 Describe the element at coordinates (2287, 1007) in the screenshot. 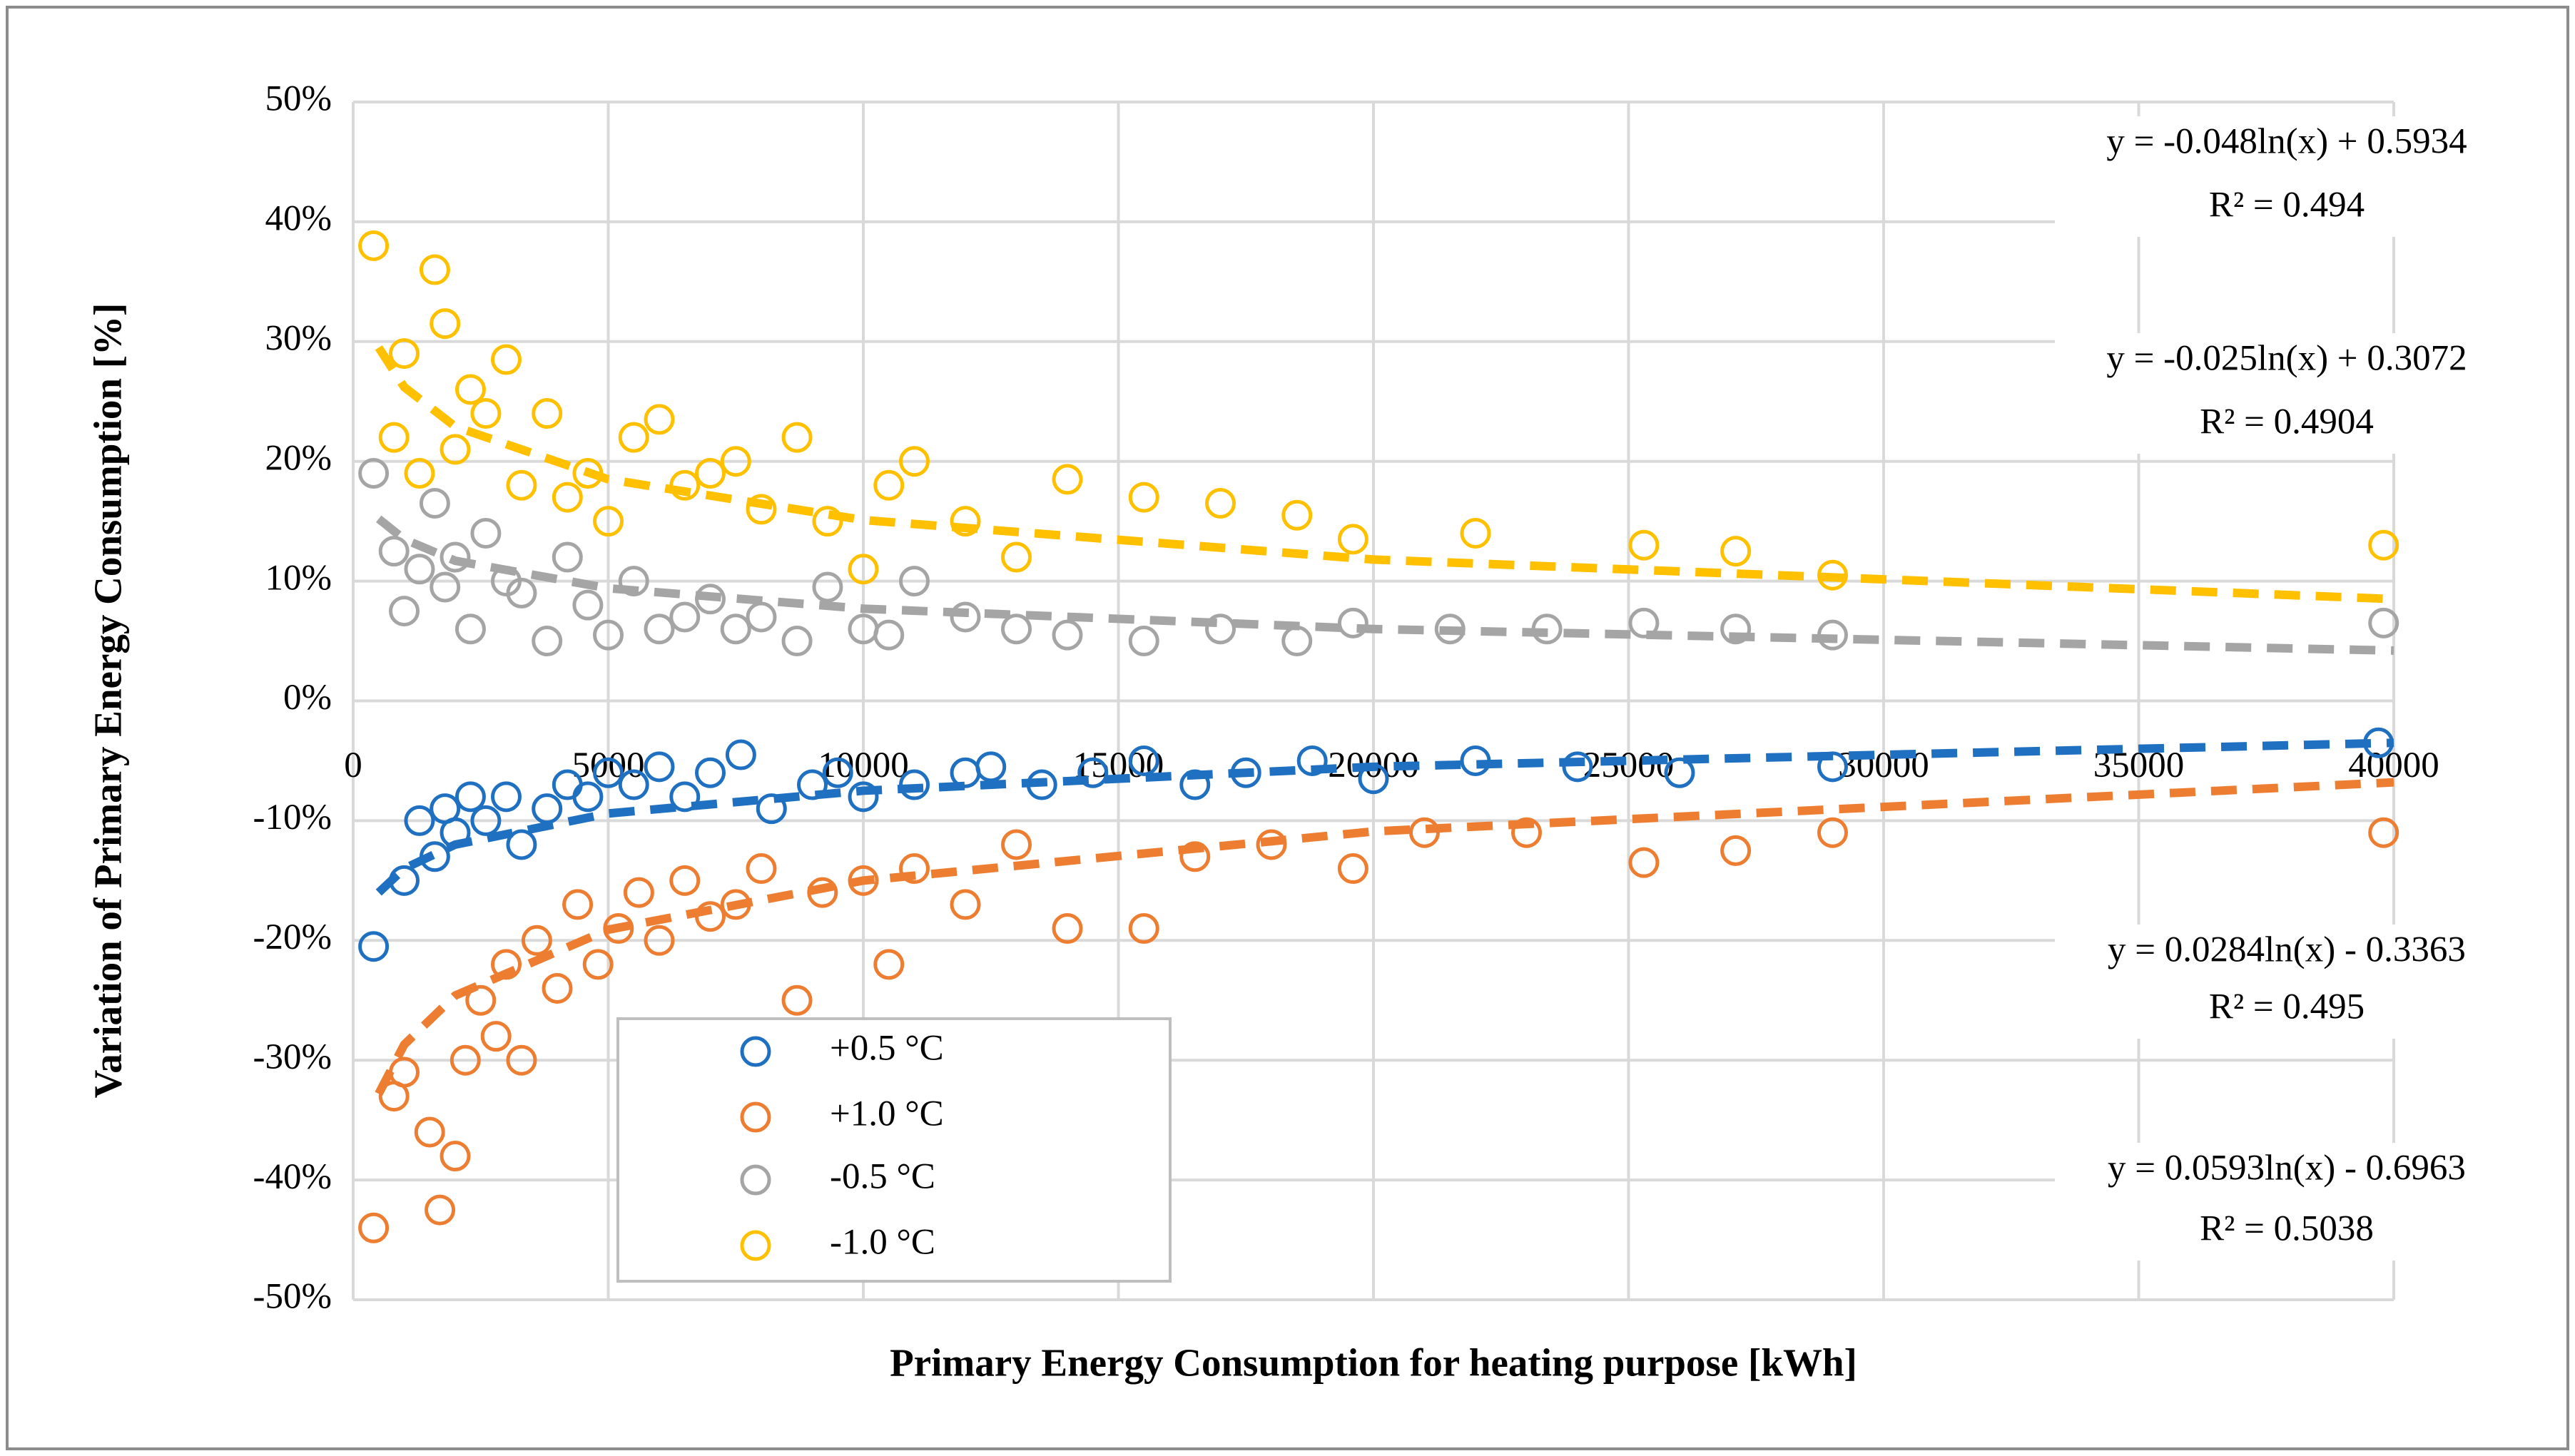

I see `trend-r2: R² = 0.495` at that location.